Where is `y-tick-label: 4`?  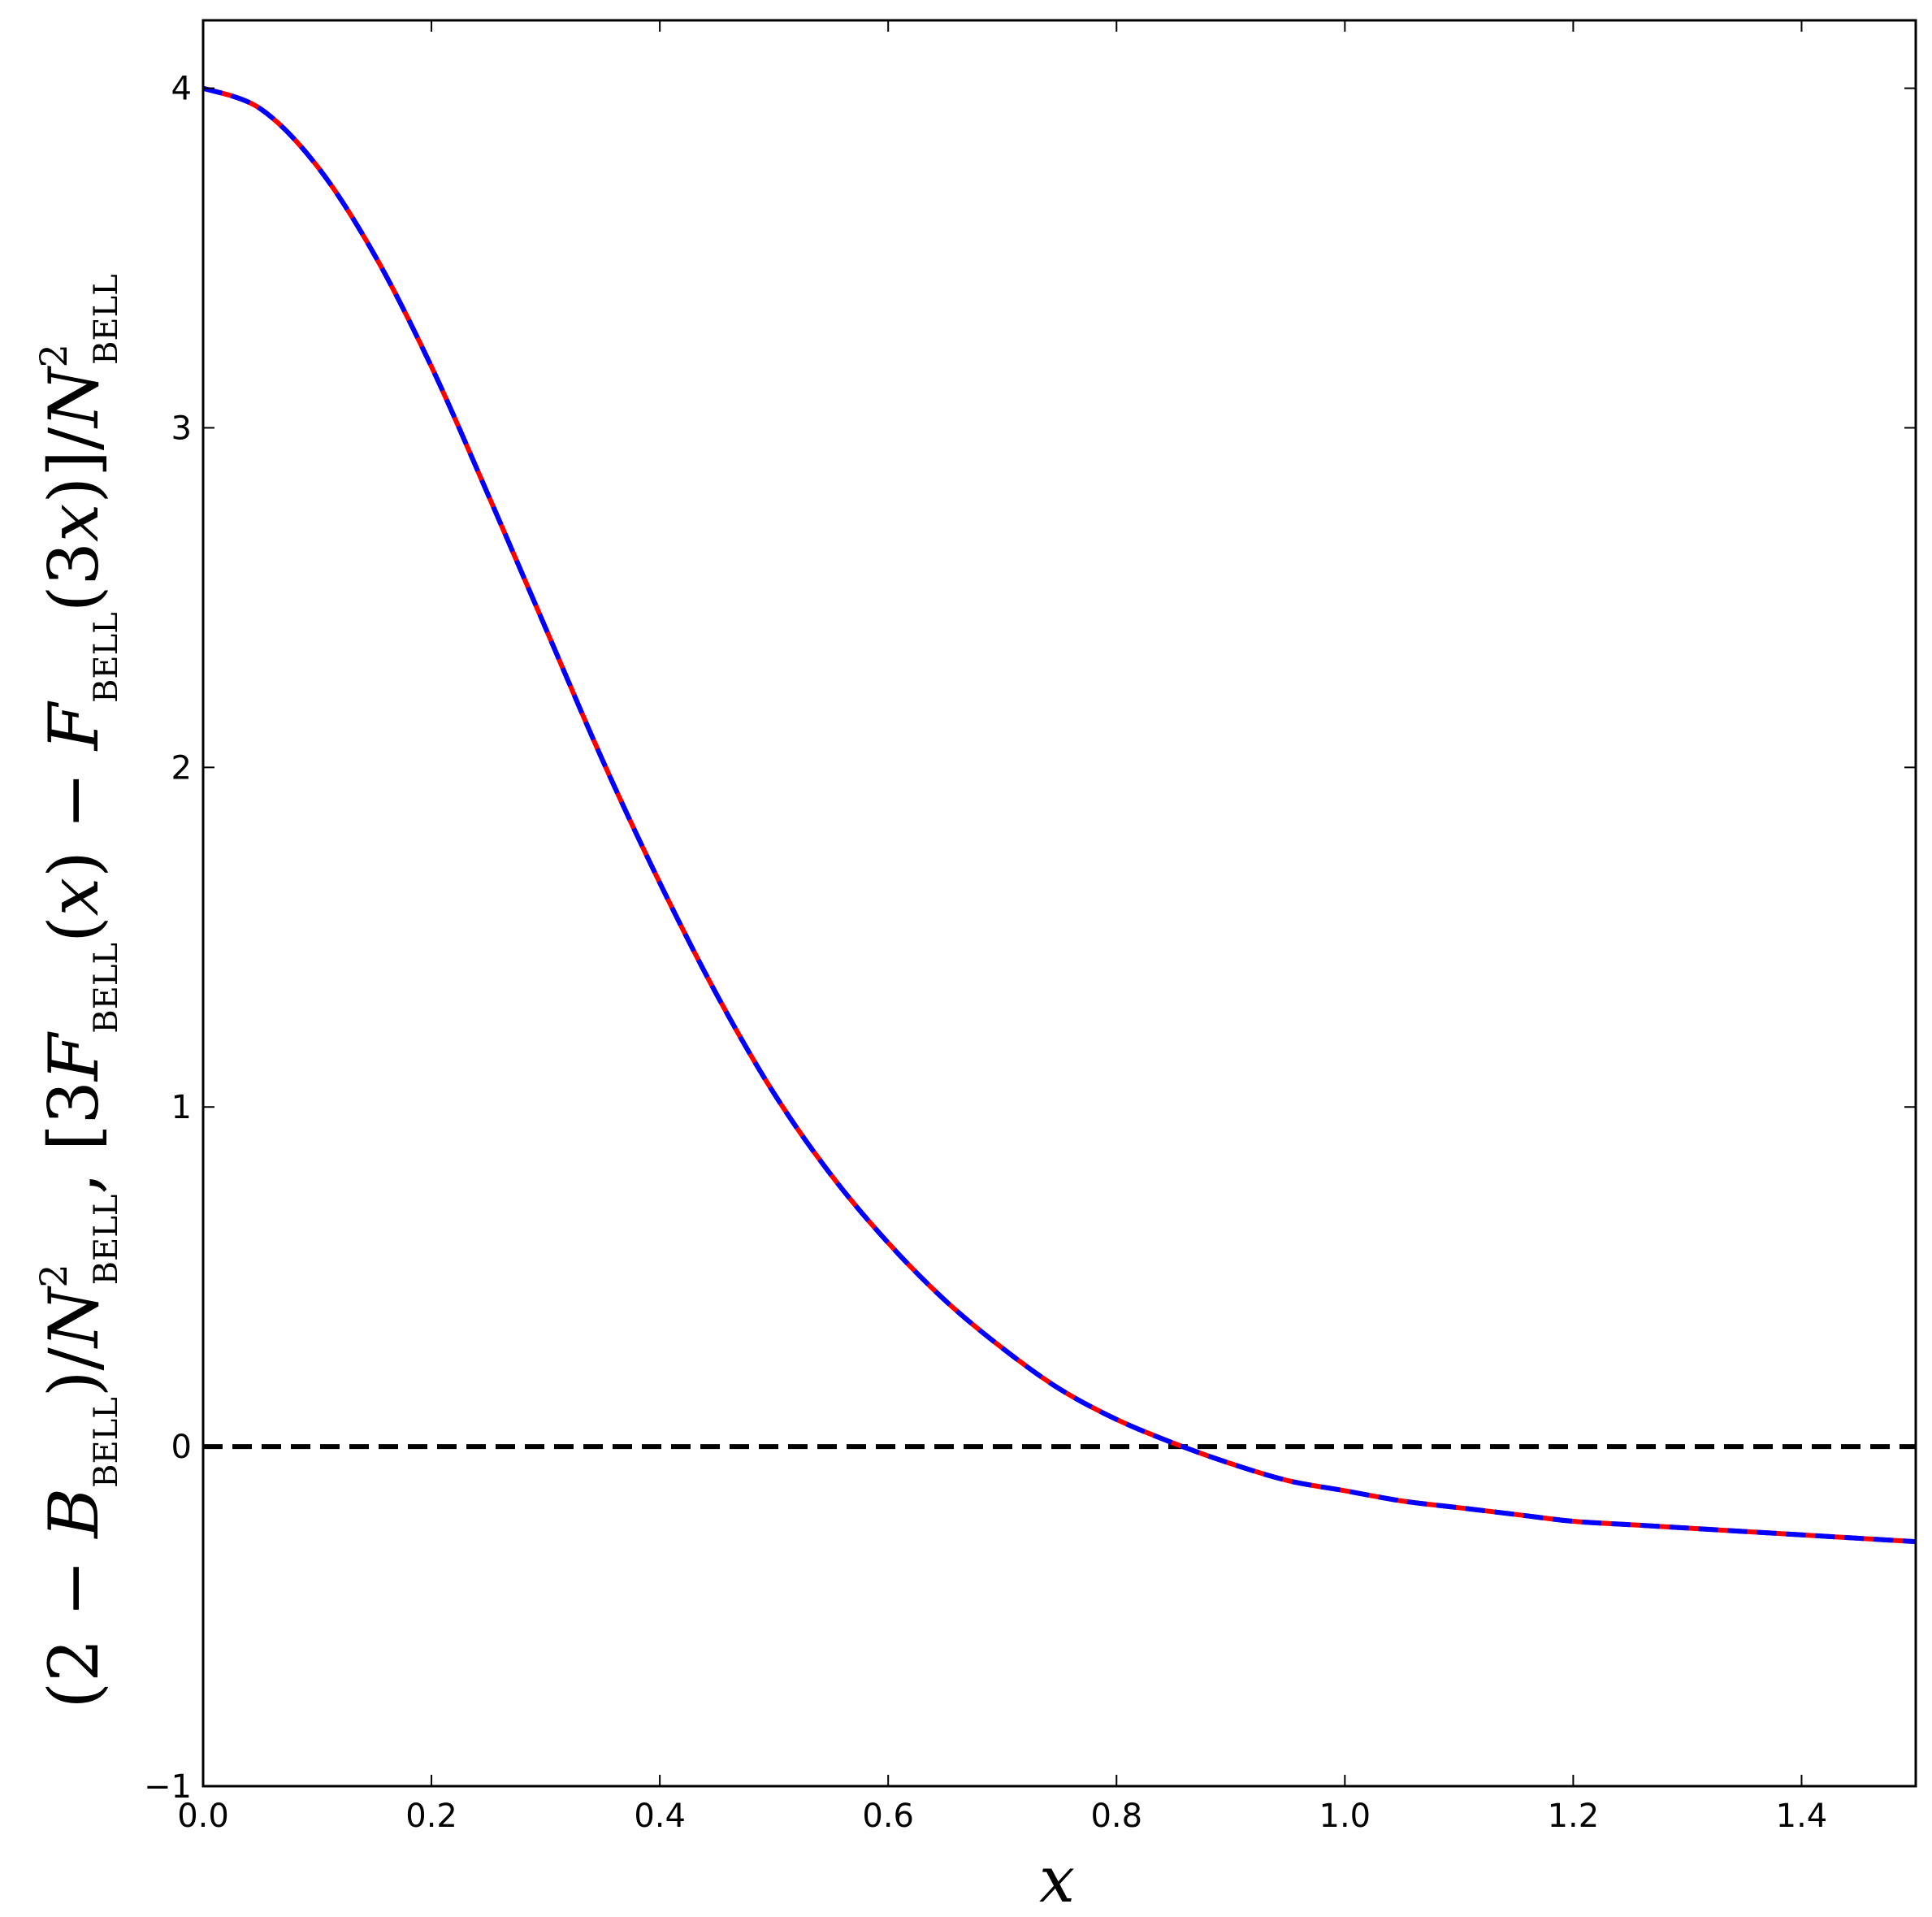
y-tick-label: 4 is located at coordinates (182, 89).